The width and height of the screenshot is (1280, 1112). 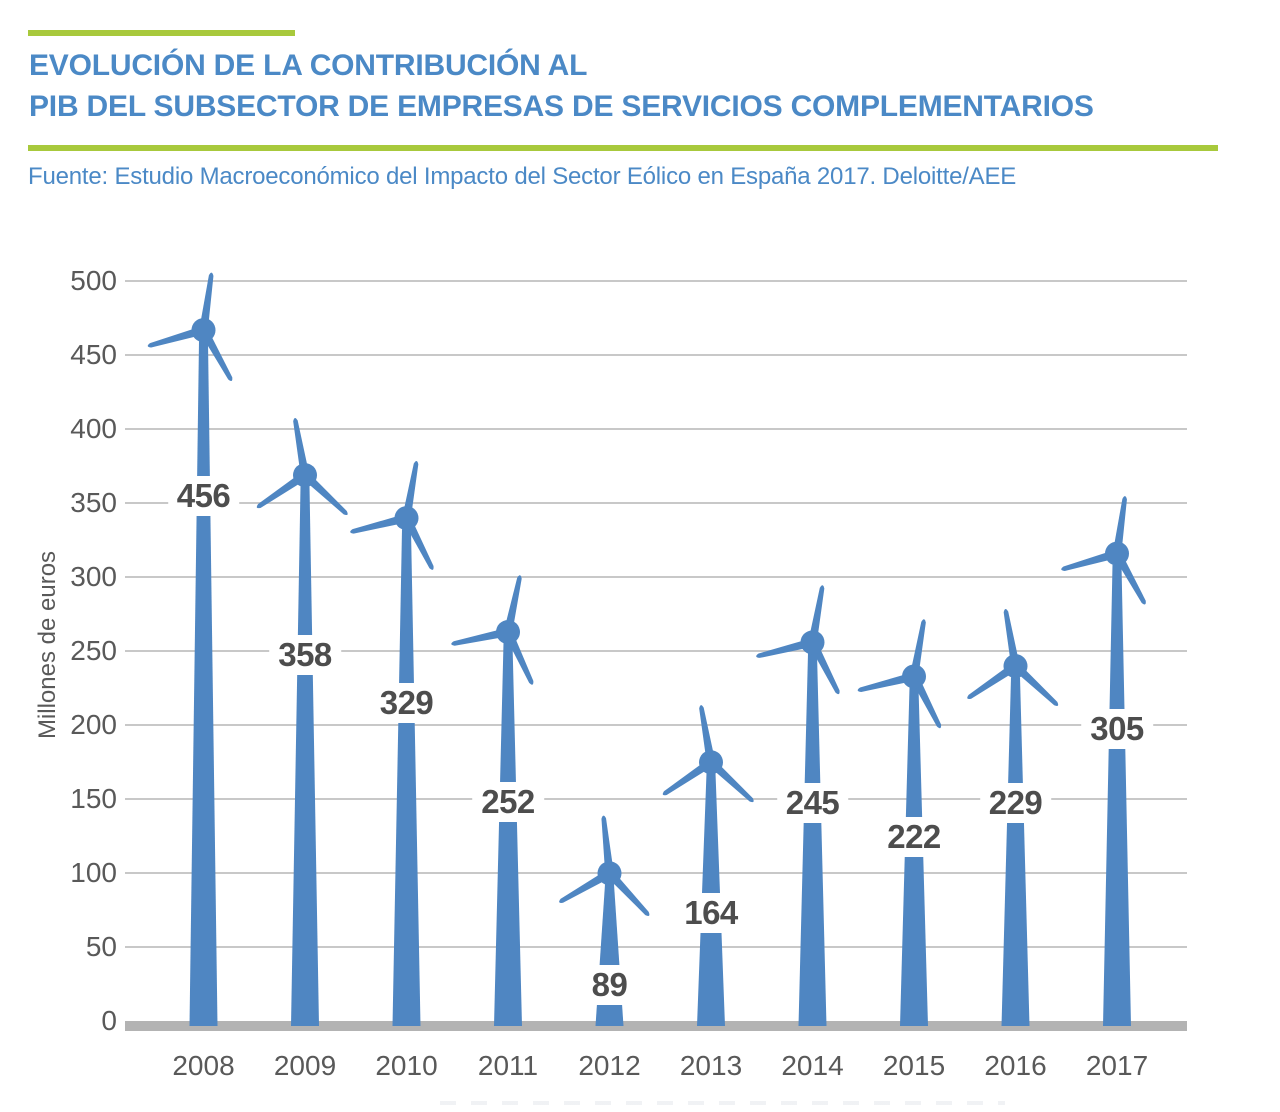 What do you see at coordinates (914, 837) in the screenshot?
I see `value-label-2015: 222` at bounding box center [914, 837].